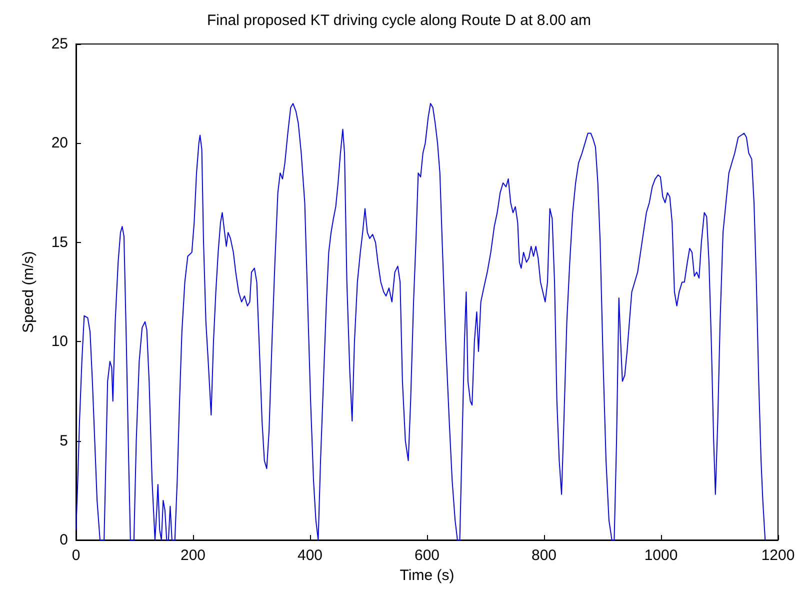 Image resolution: width=798 pixels, height=592 pixels. I want to click on y-tick-label: 25, so click(59, 44).